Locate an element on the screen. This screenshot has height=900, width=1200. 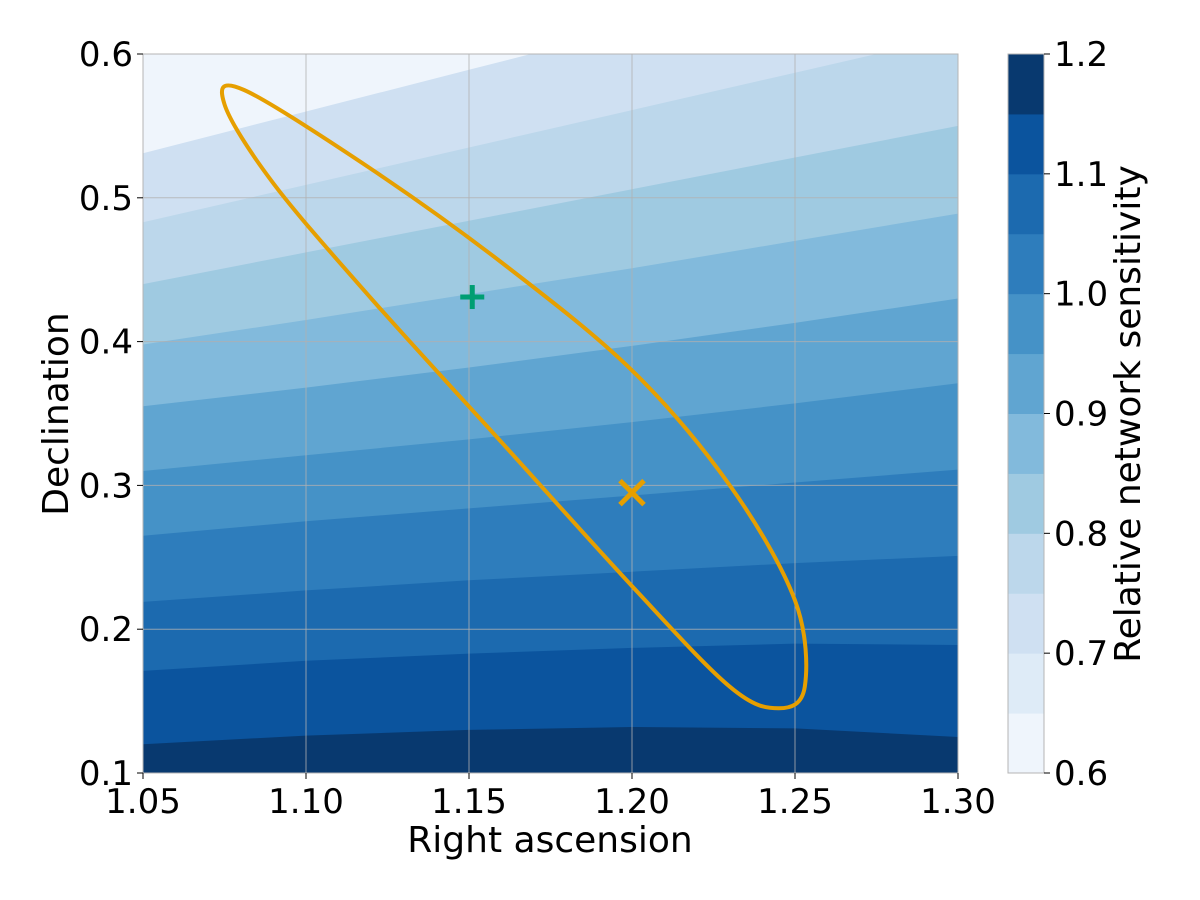
x-tick-label: 1.15 is located at coordinates (469, 802).